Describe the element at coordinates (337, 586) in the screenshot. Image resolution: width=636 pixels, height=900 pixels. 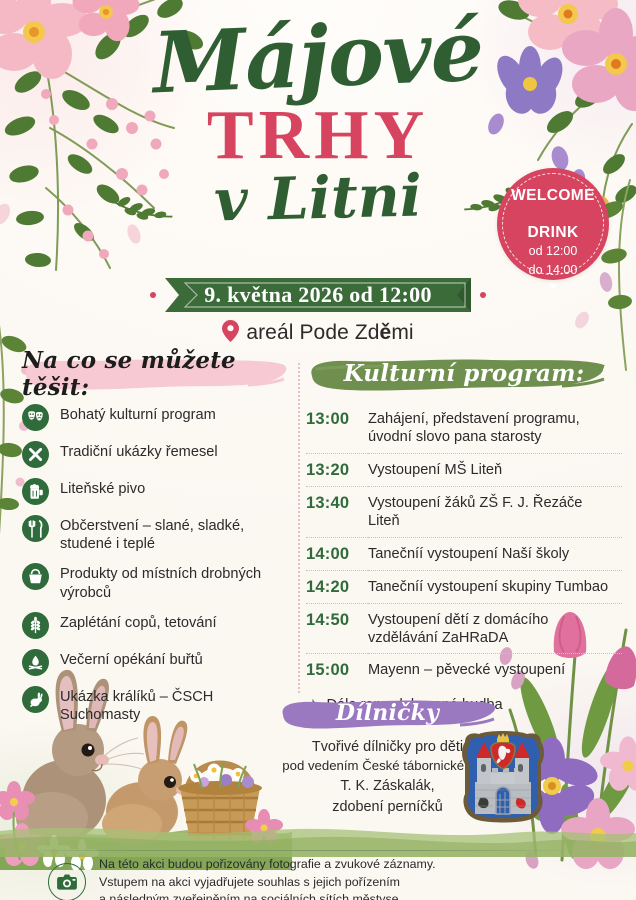
I see `program-time: 14:20` at that location.